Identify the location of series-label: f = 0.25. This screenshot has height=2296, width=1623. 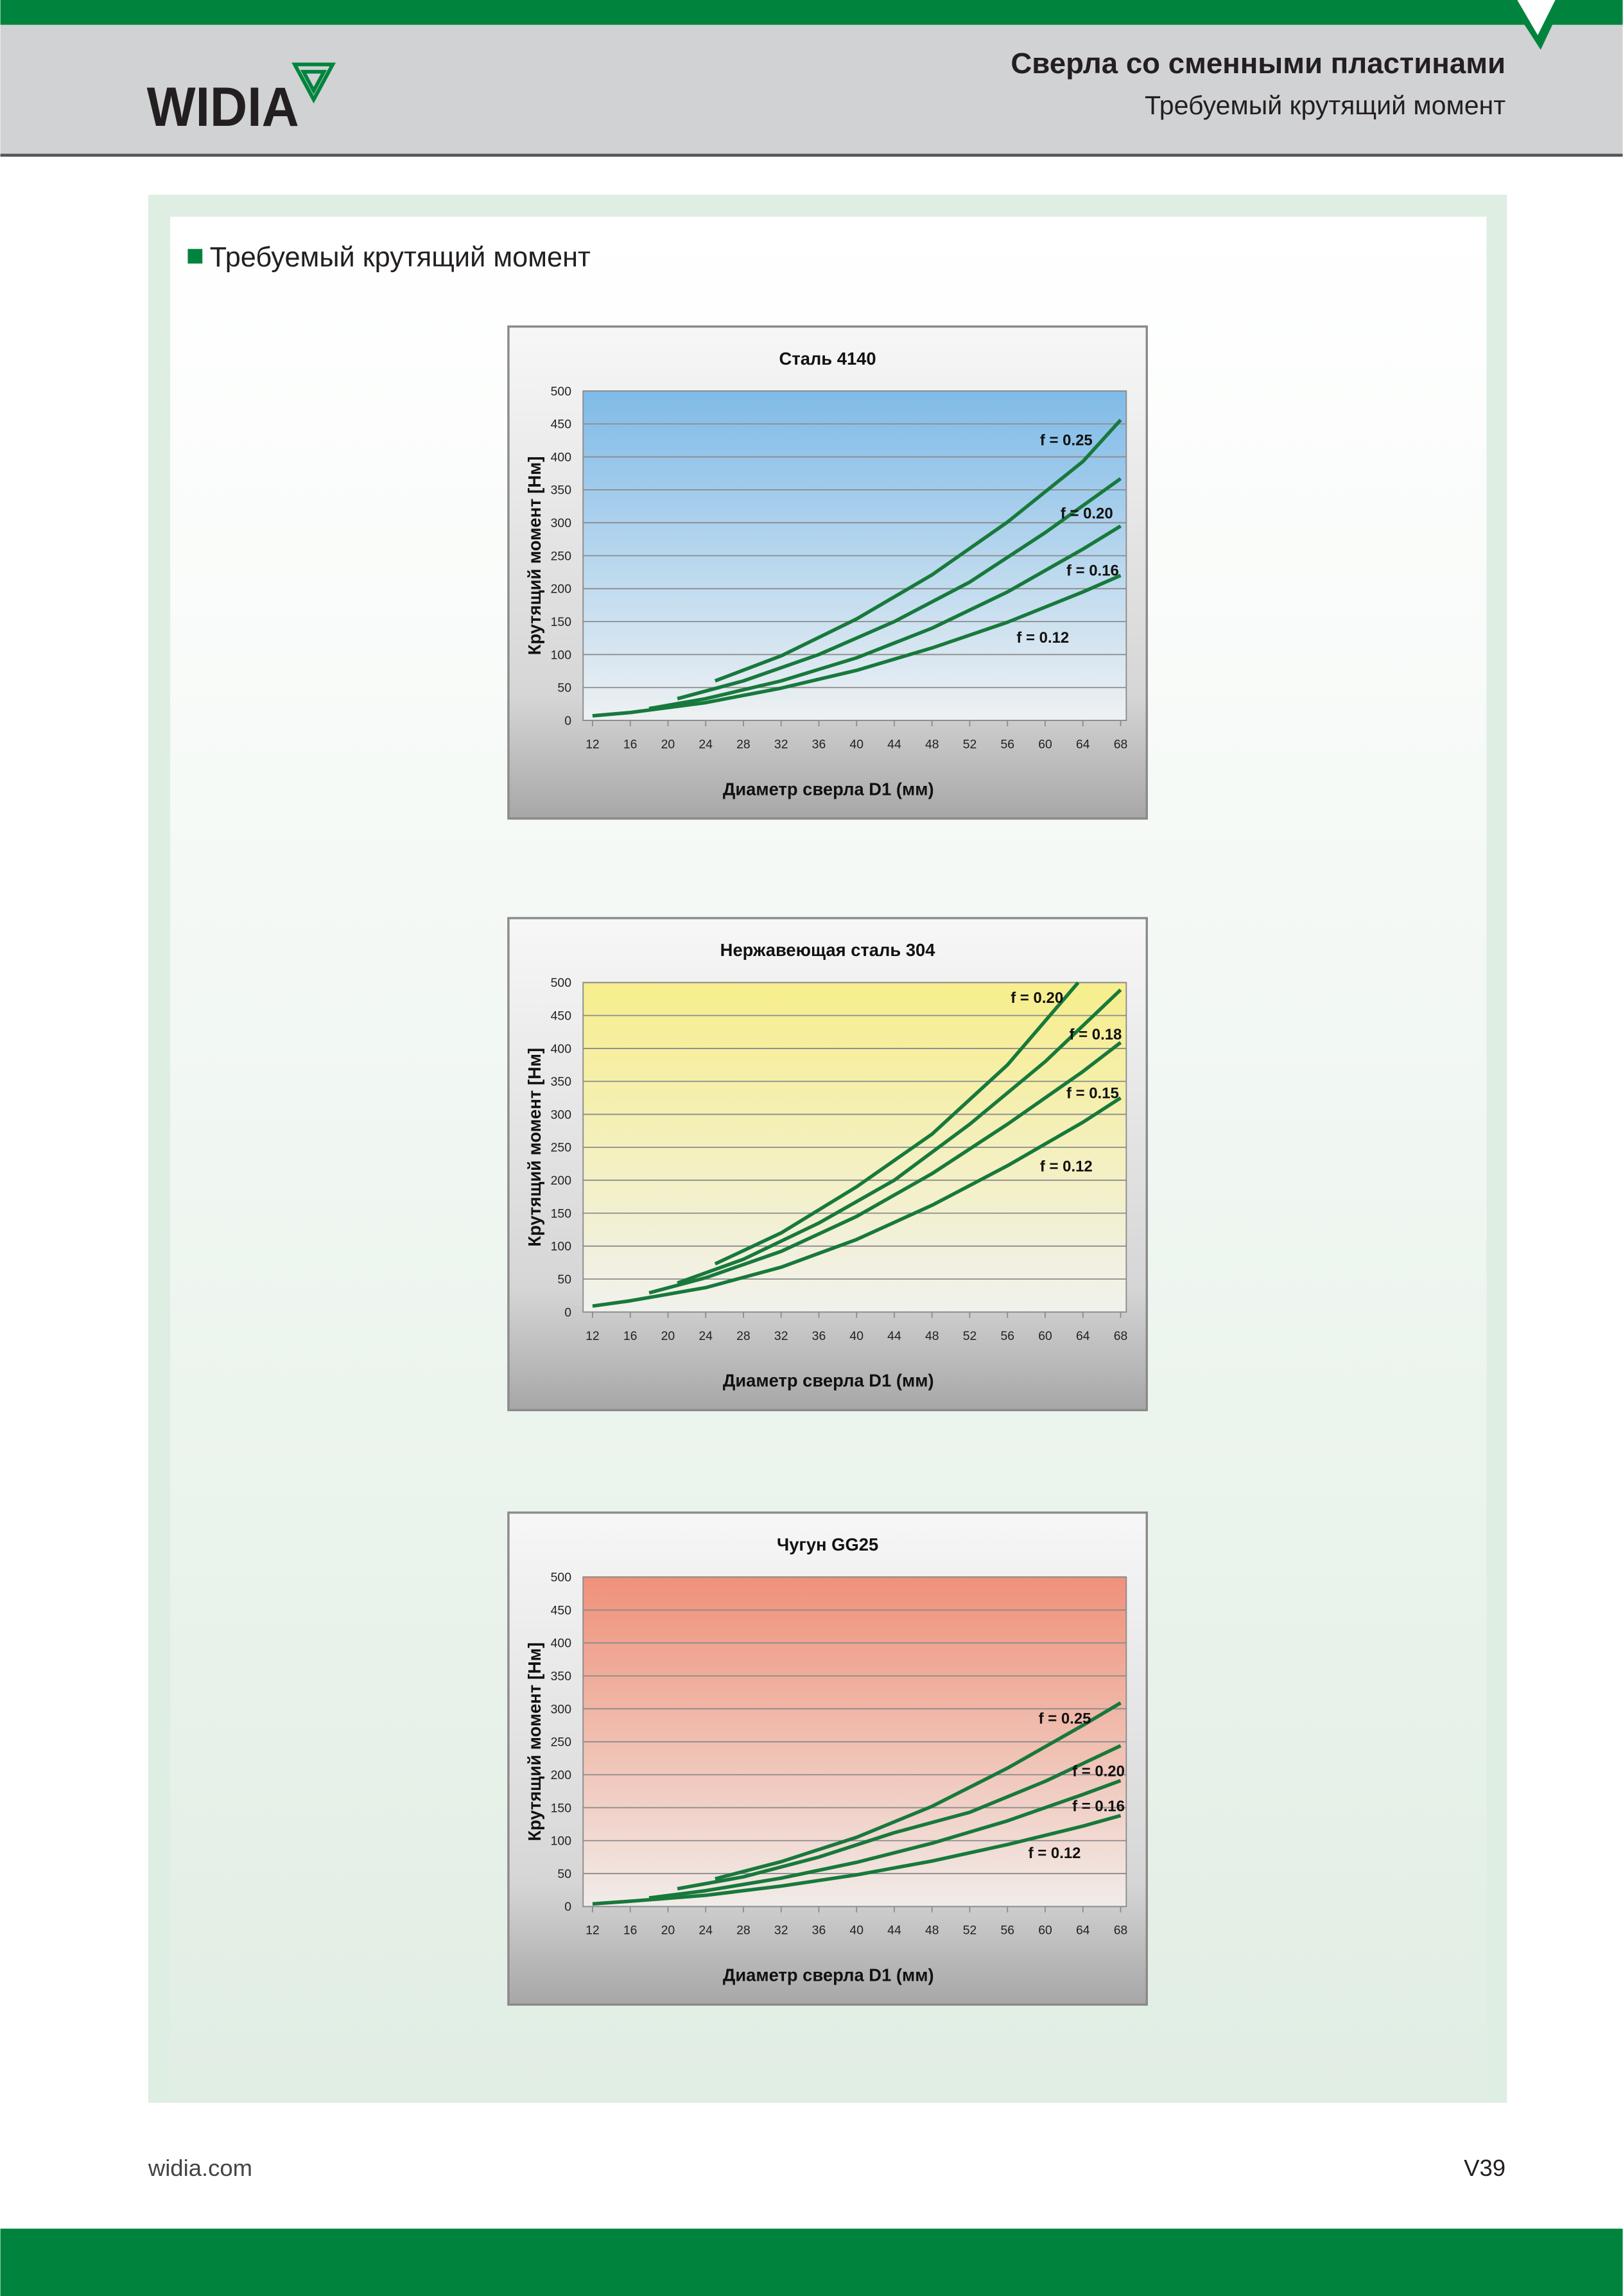
(1066, 440).